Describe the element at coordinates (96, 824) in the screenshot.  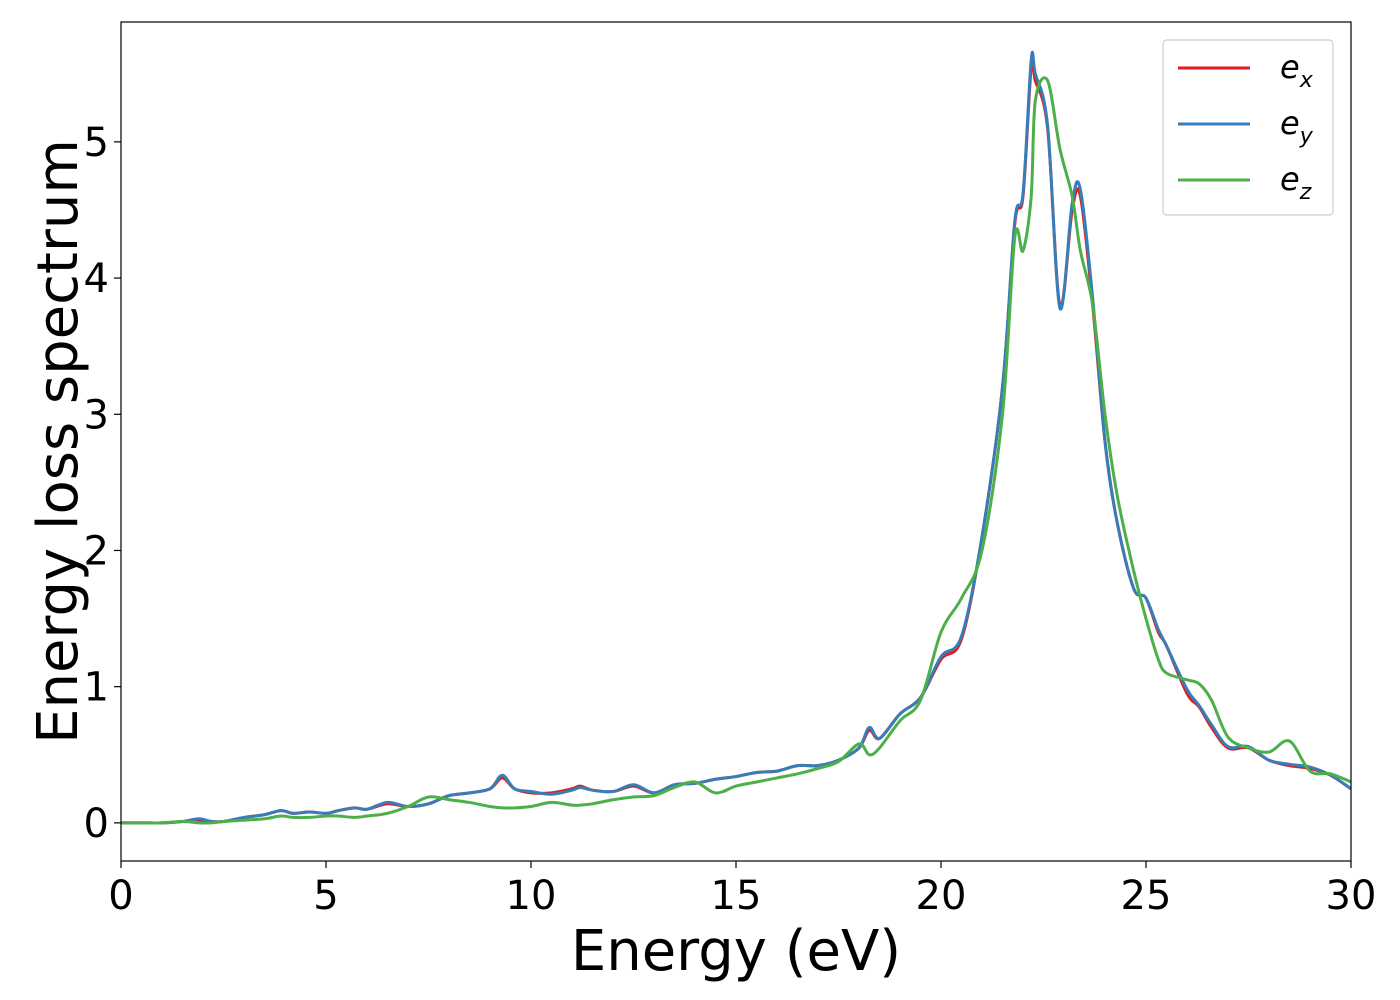
I see `y-tick-label: 0` at that location.